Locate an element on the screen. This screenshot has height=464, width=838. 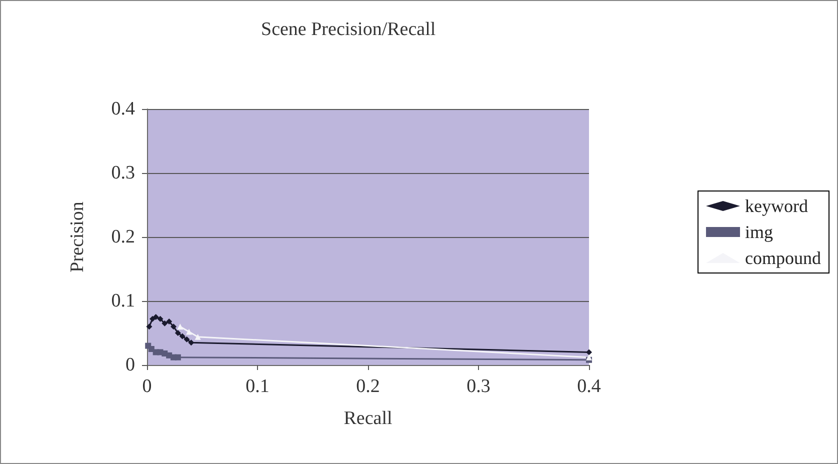
legend-label: compound is located at coordinates (783, 258).